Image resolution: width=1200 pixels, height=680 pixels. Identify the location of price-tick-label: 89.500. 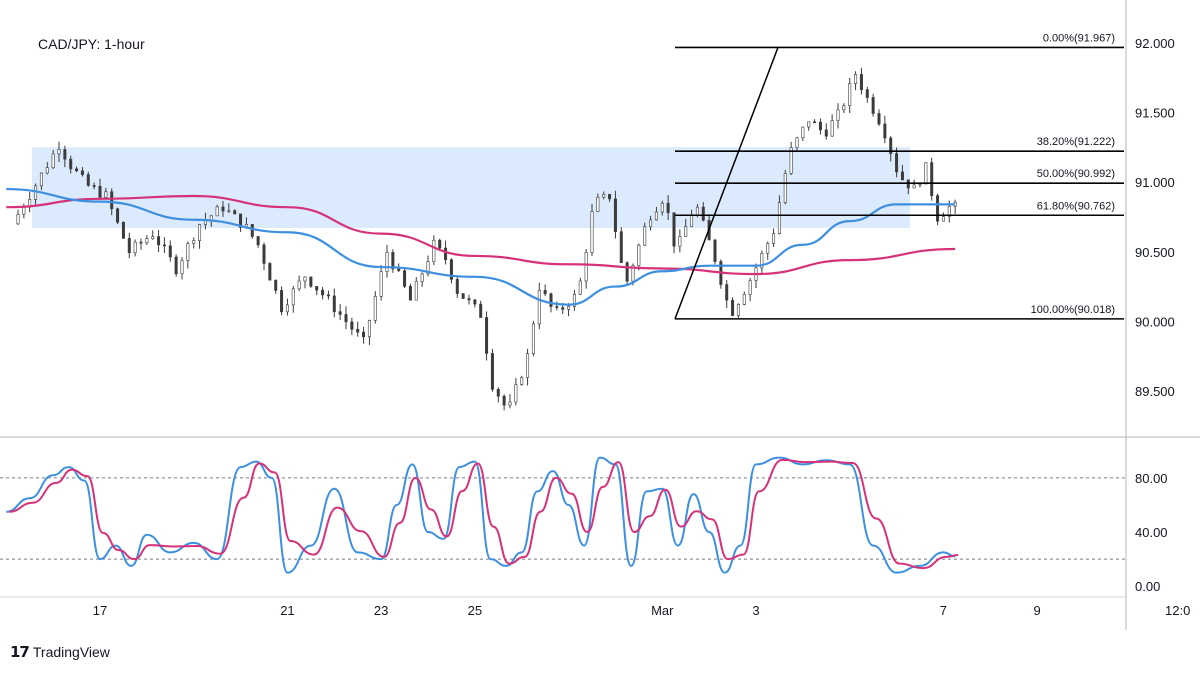
(1155, 391).